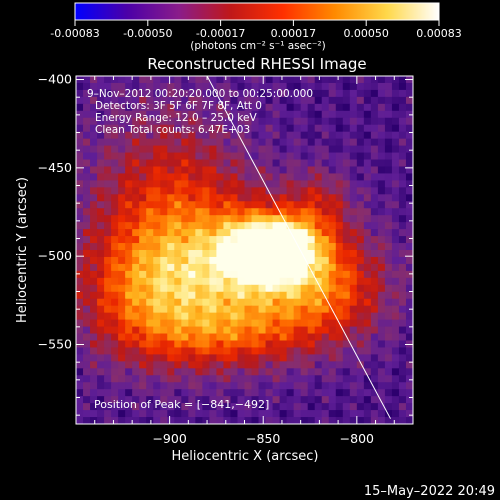 This screenshot has width=500, height=500. What do you see at coordinates (55, 167) in the screenshot?
I see `y-tick-label: −450` at bounding box center [55, 167].